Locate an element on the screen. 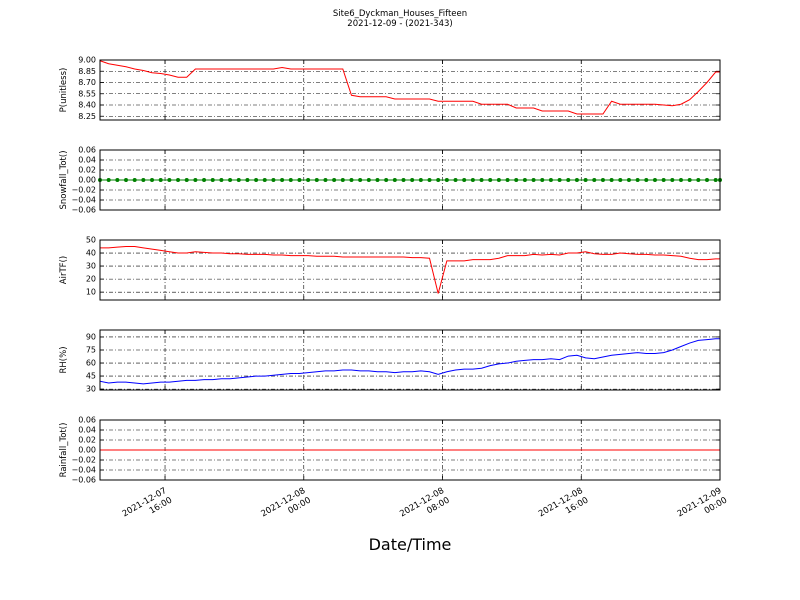  x-tick-group: 2021-12-0816:00 is located at coordinates (563, 507).